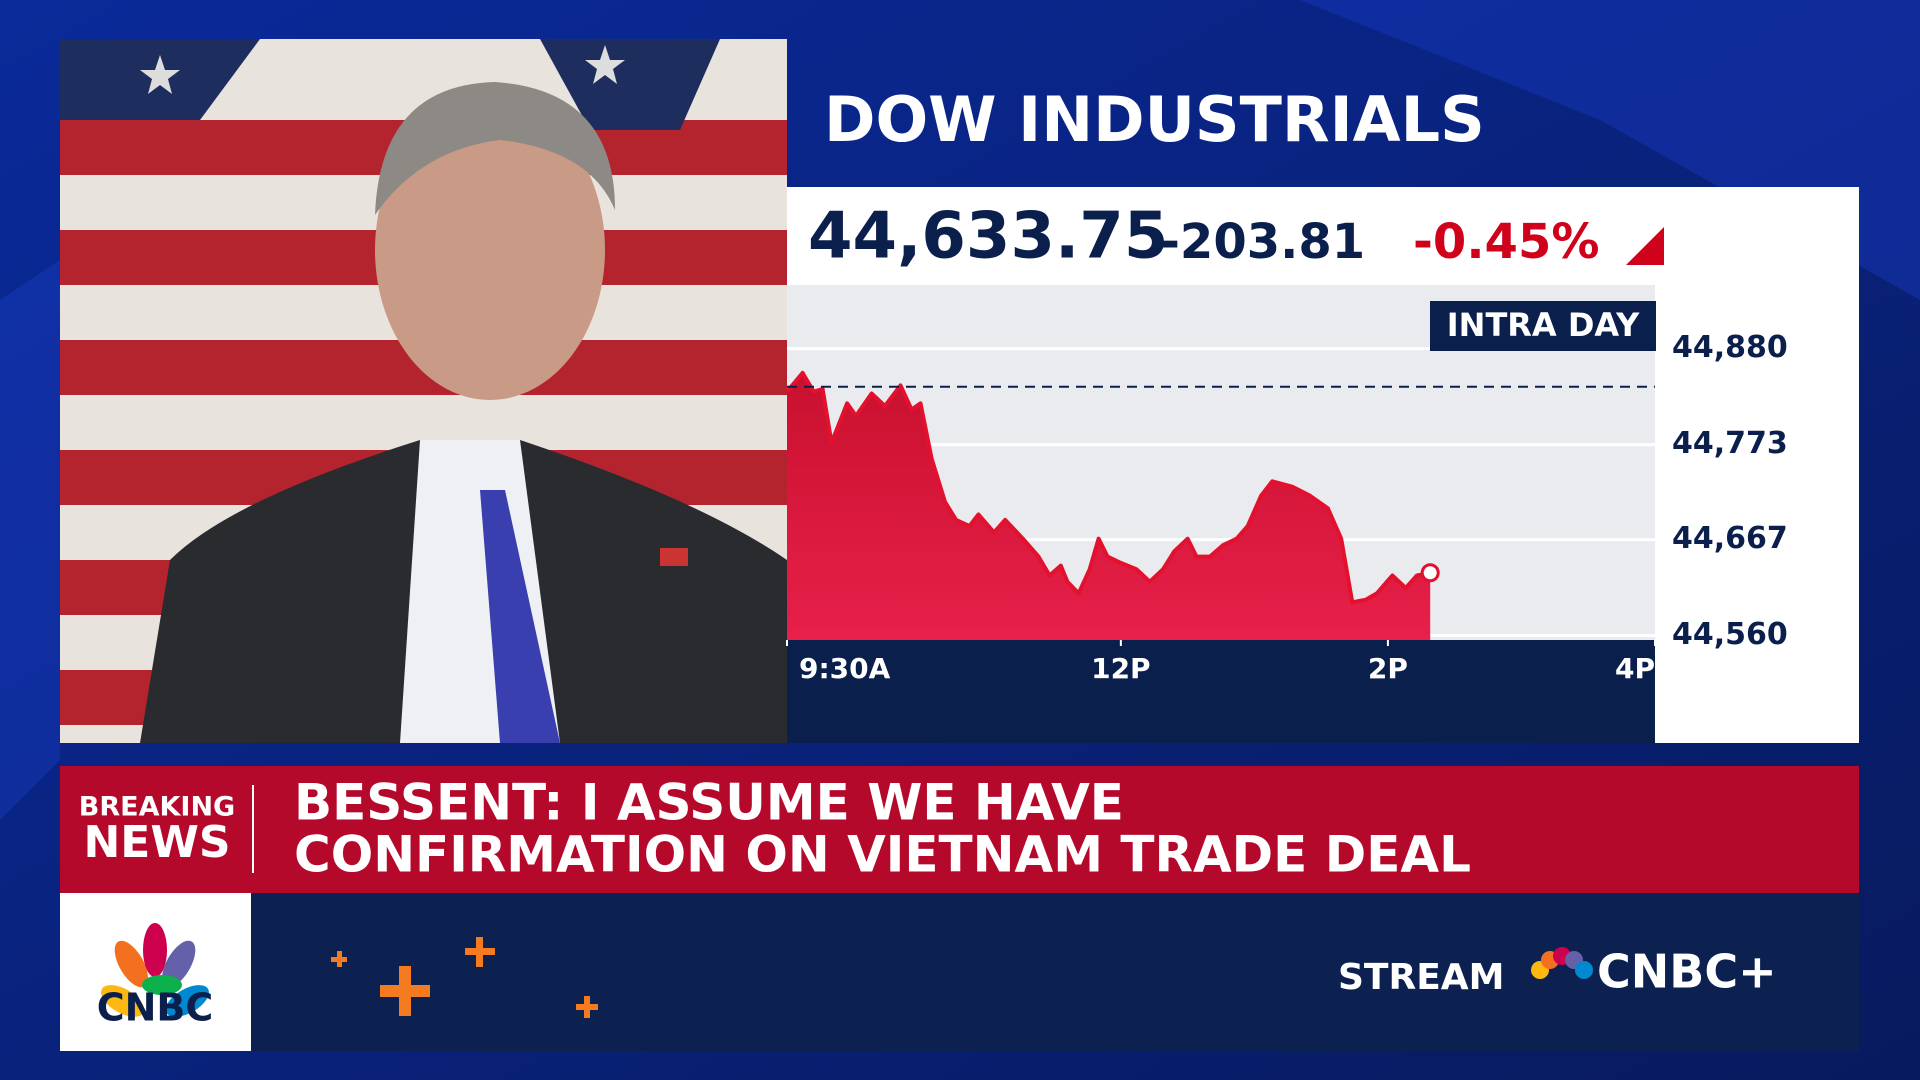  What do you see at coordinates (155, 970) in the screenshot?
I see `peacock-logo` at bounding box center [155, 970].